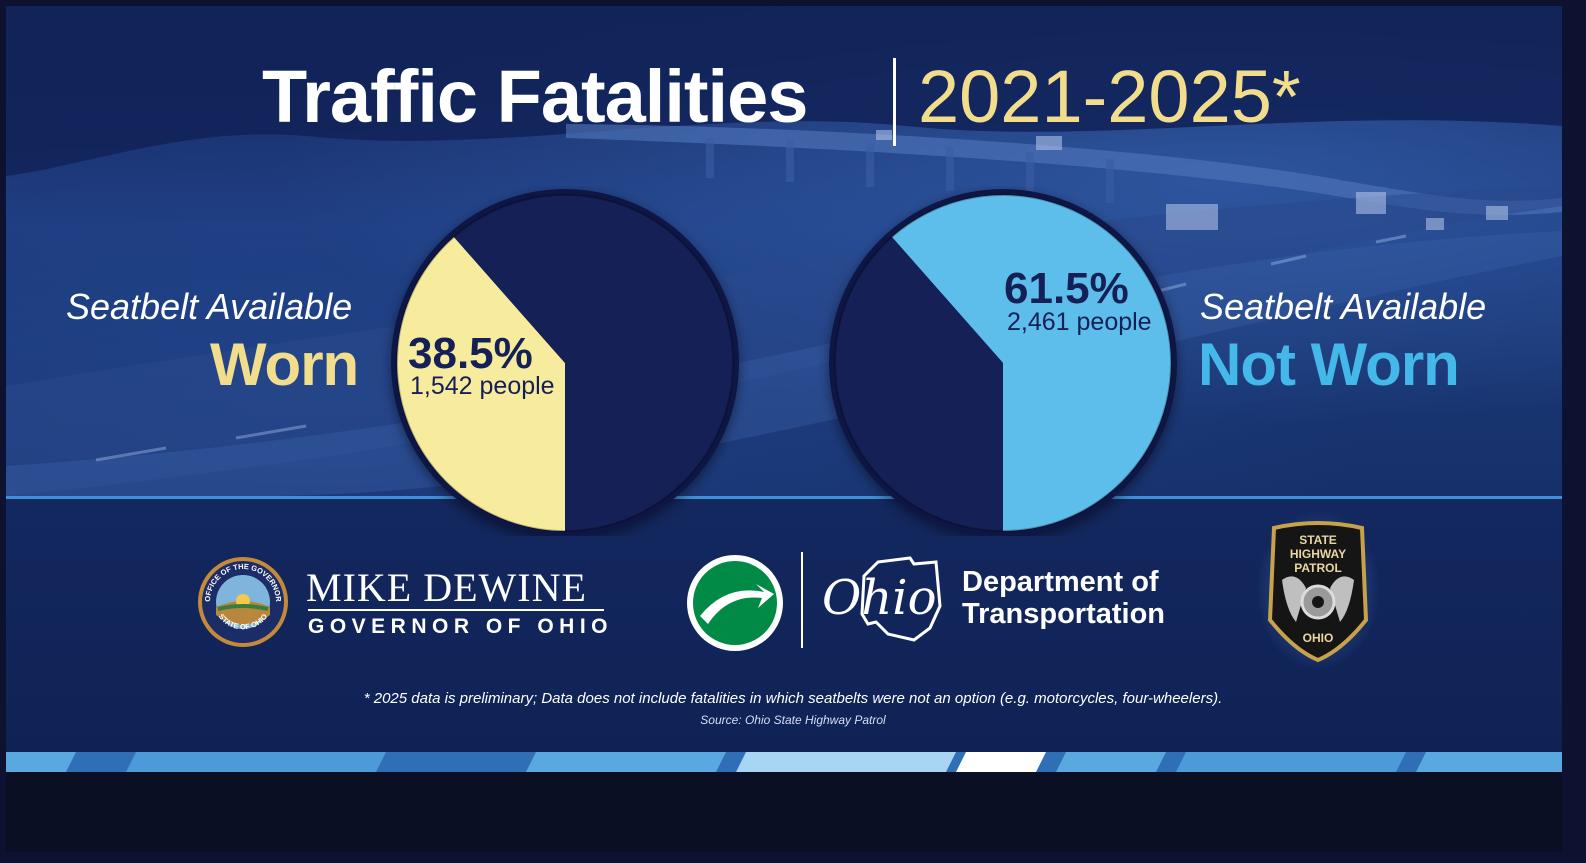  I want to click on pie-not-worn-percent-label: 61.5%, so click(1066, 288).